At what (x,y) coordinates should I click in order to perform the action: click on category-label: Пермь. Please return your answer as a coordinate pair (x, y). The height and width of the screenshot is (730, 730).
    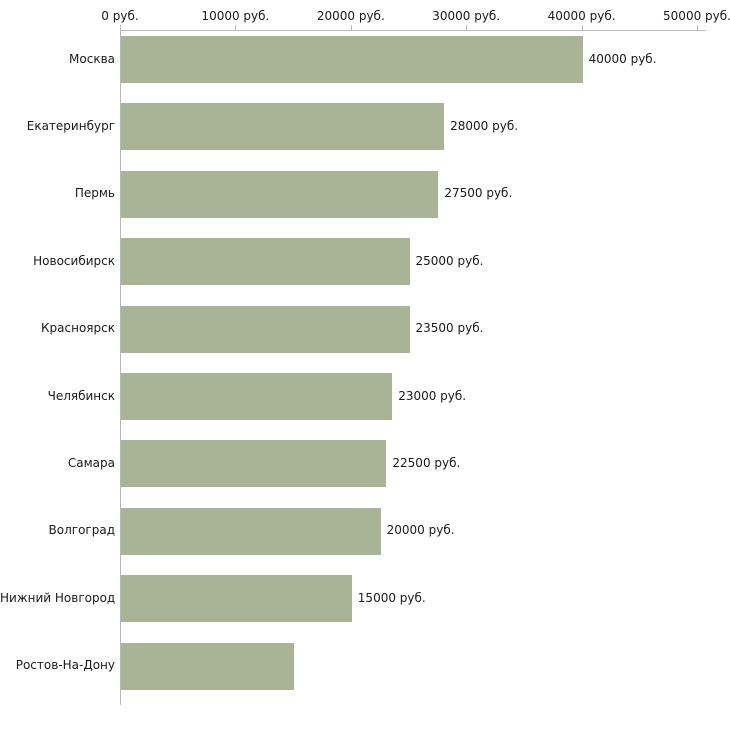
    Looking at the image, I should click on (94, 193).